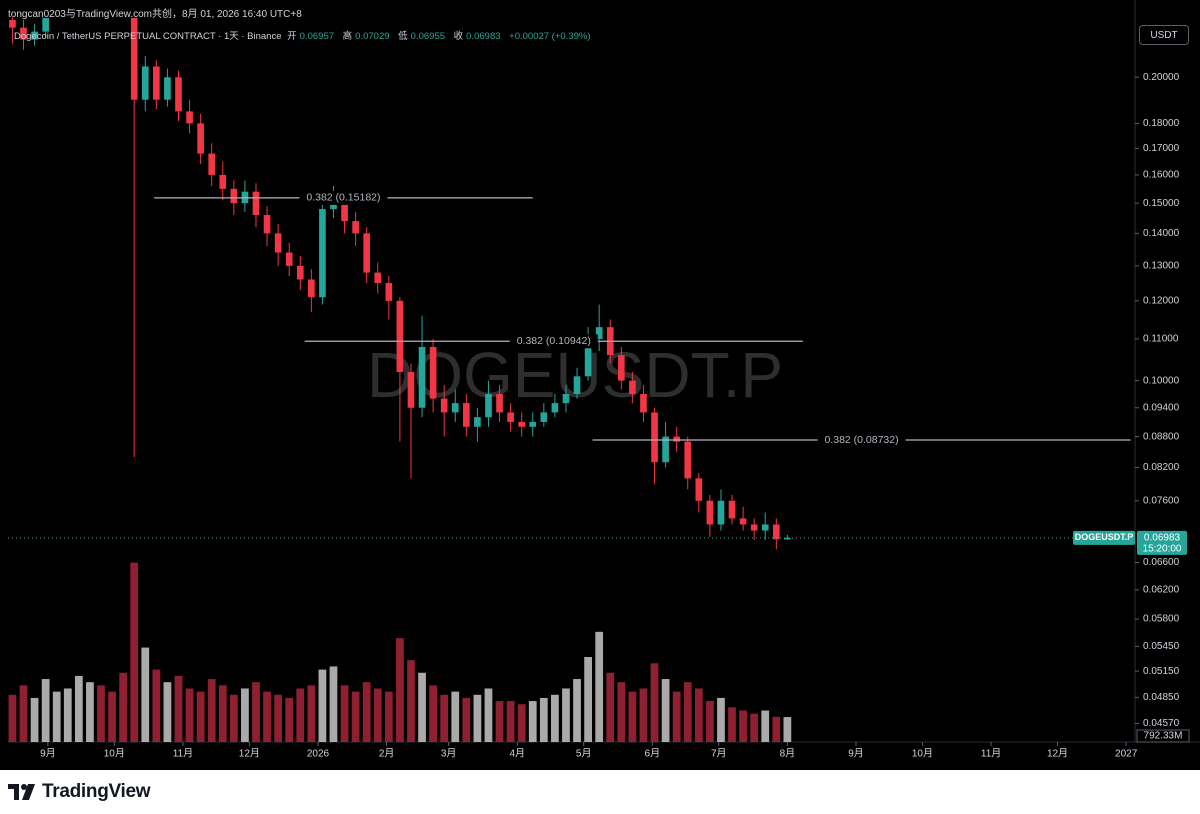 The width and height of the screenshot is (1200, 814). I want to click on x-tick-label: 12月, so click(249, 754).